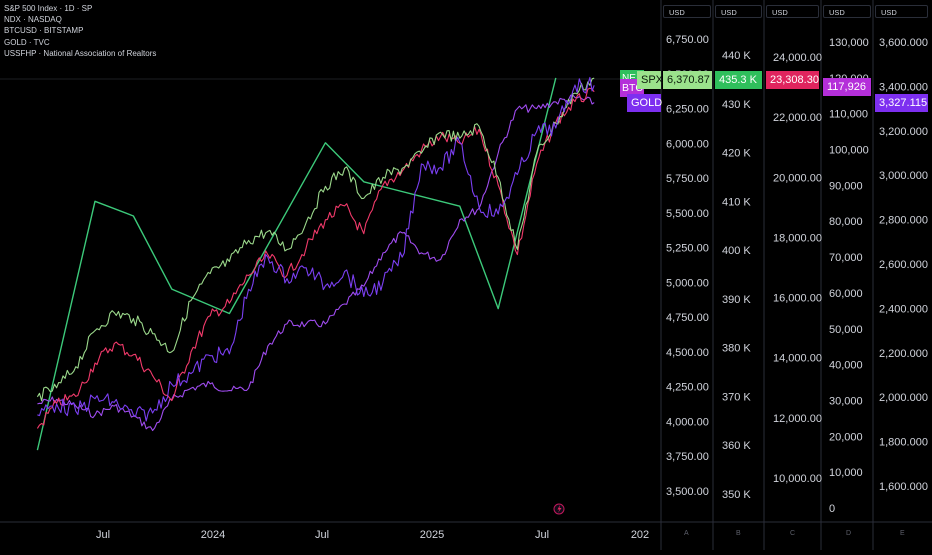 The height and width of the screenshot is (555, 932). I want to click on legend-item: S&P 500 Index · 1D · SP, so click(48, 8).